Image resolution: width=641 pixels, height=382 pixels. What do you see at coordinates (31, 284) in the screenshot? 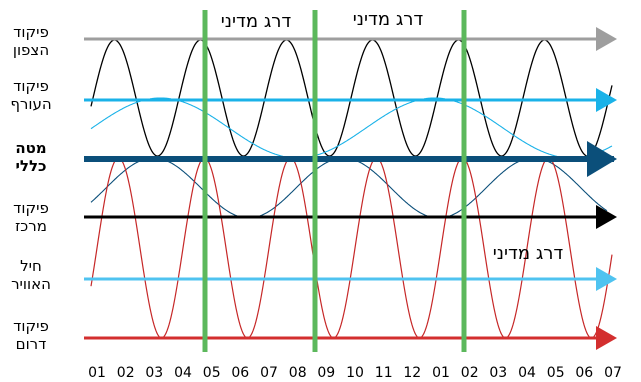
I see `row-label-air-force-line2: האוויר` at bounding box center [31, 284].